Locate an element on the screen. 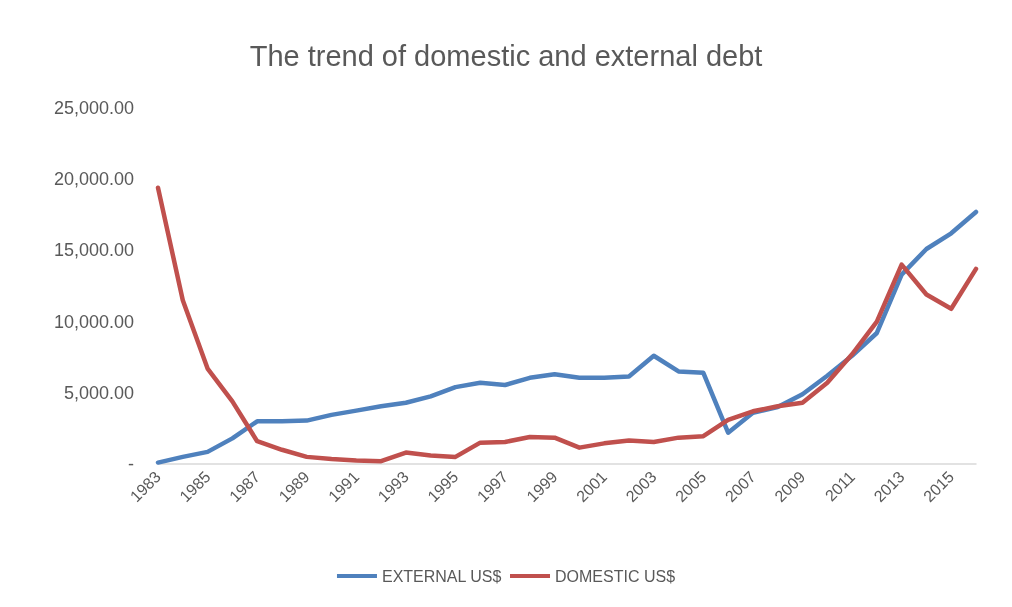 The image size is (1012, 607). y-tick-label: 5,000.00 is located at coordinates (98, 392).